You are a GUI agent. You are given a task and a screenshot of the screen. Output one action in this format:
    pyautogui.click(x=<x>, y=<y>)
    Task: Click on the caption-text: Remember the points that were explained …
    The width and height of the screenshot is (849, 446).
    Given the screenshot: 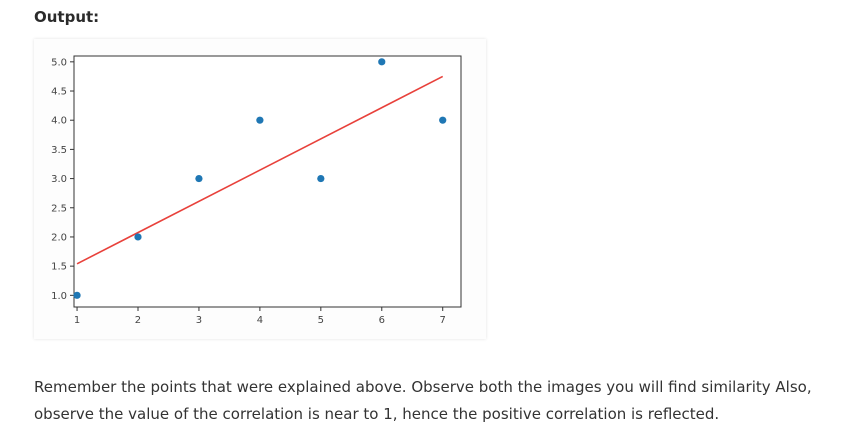 What is the action you would take?
    pyautogui.click(x=423, y=400)
    